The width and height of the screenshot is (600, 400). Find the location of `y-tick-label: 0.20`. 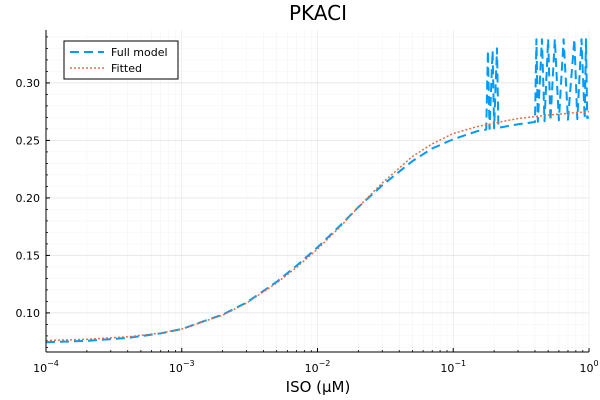

y-tick-label: 0.20 is located at coordinates (28, 198).